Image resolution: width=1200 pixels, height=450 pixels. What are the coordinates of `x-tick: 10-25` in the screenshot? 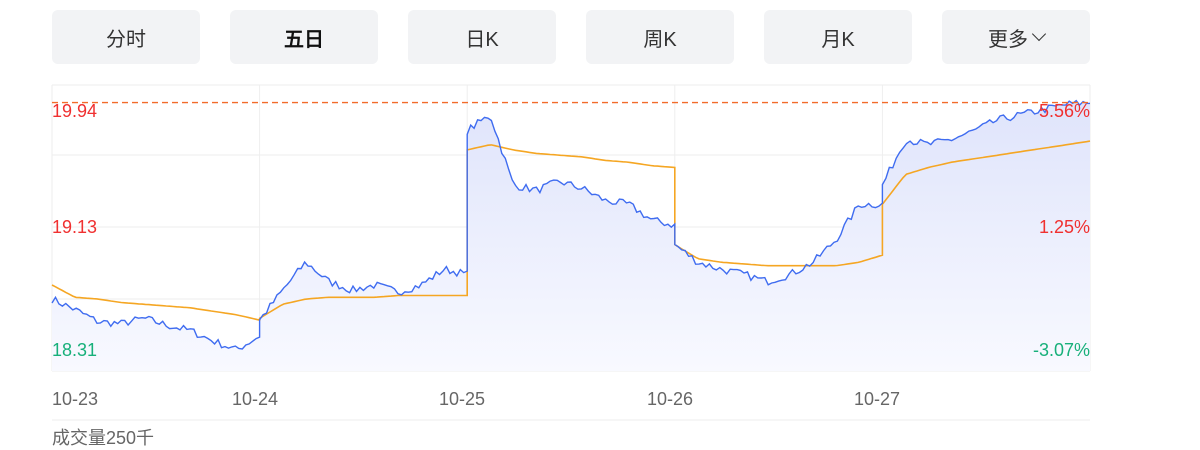 It's located at (462, 399).